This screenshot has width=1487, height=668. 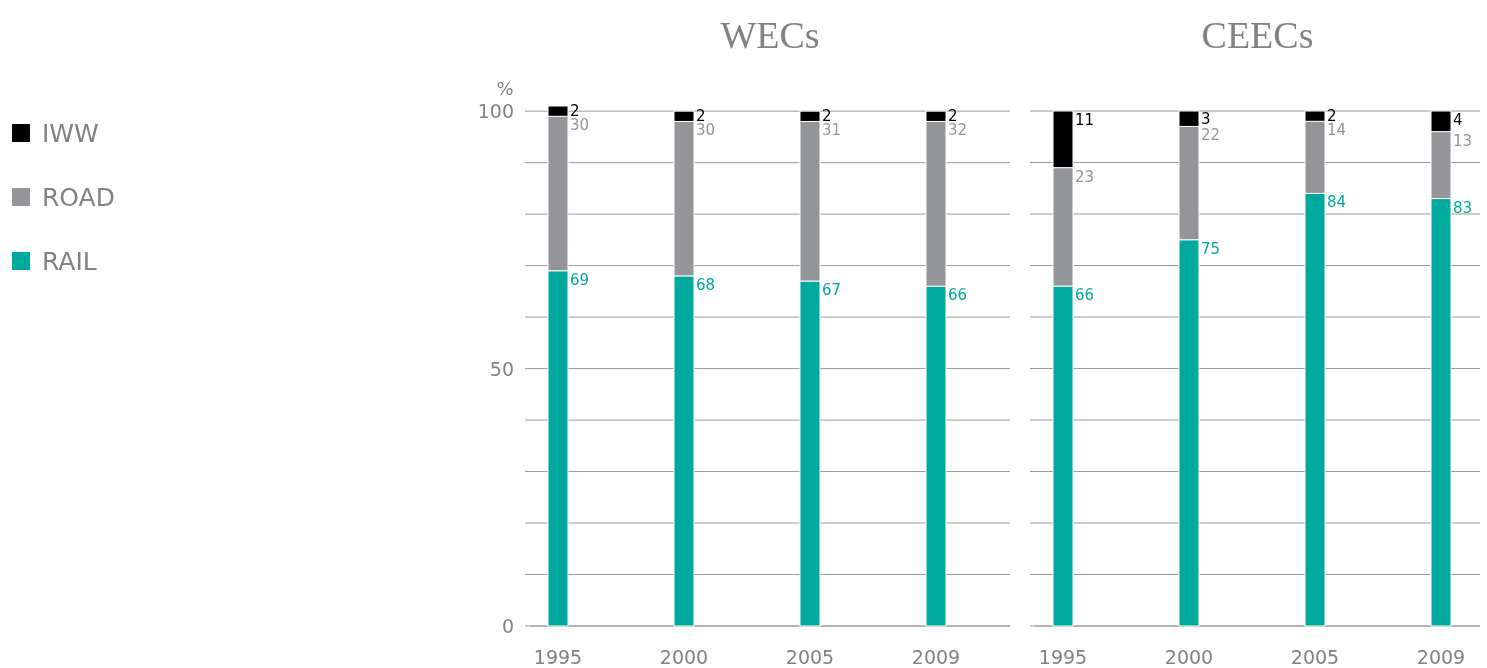 What do you see at coordinates (78, 197) in the screenshot?
I see `legend-label: ROAD` at bounding box center [78, 197].